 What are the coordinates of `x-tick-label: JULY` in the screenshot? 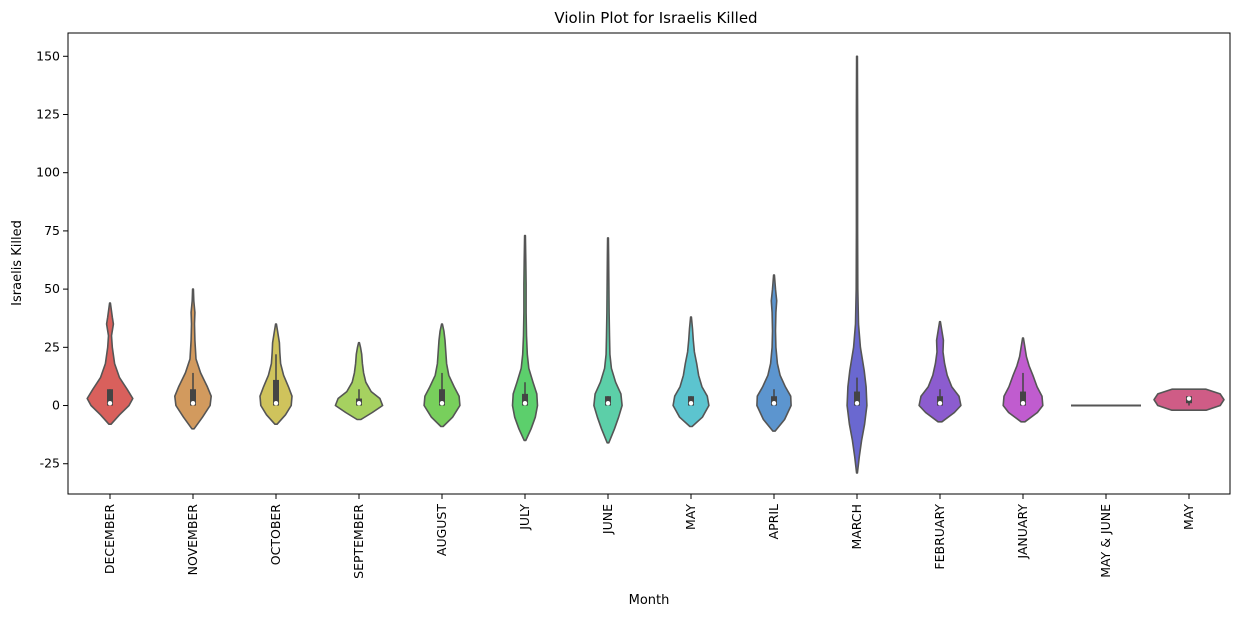 It's located at (524, 517).